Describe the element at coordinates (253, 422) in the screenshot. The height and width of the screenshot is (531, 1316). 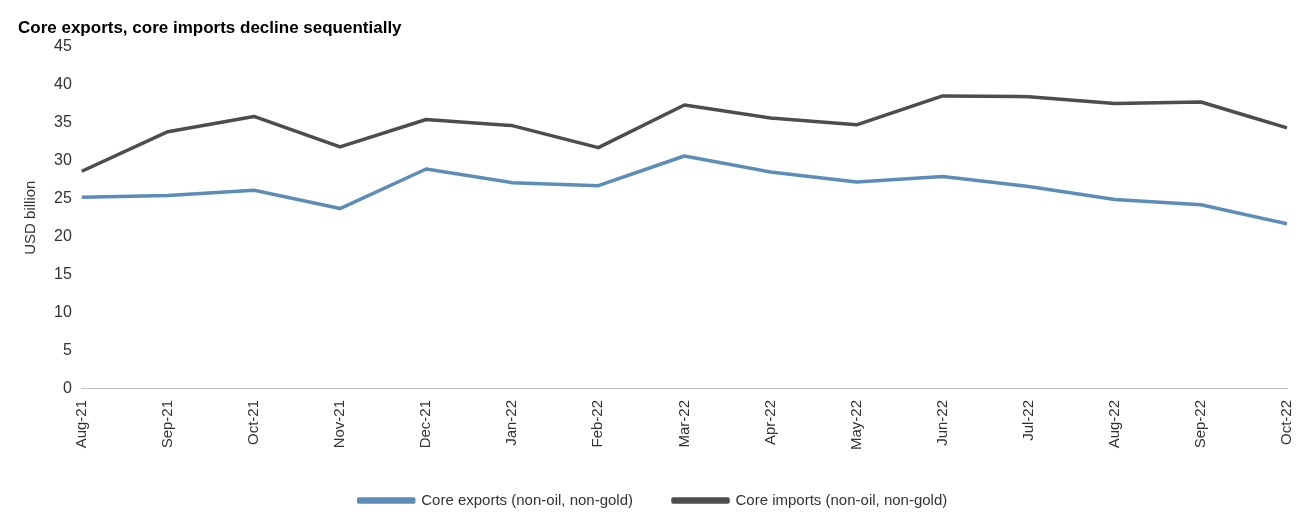
I see `x-tick-label: Oct-21` at that location.